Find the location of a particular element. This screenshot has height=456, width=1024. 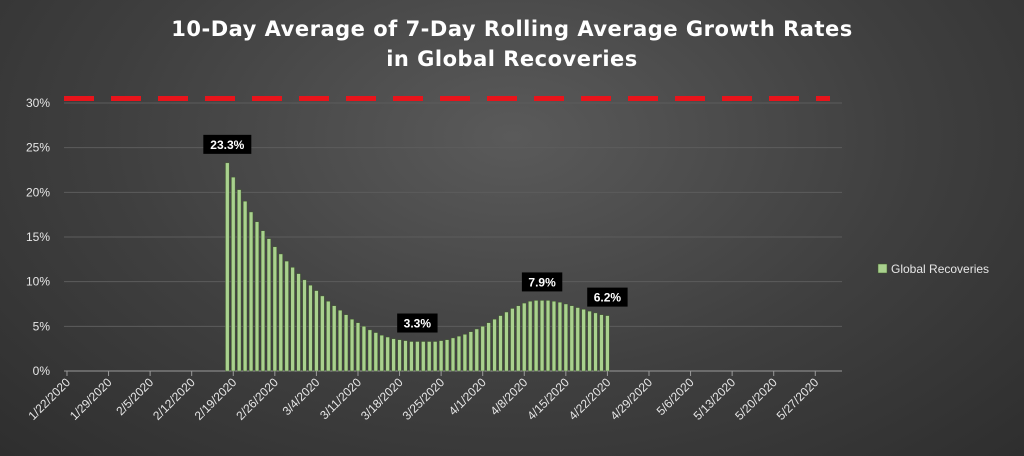

x-tick-label: 4/15/2020 is located at coordinates (548, 399).